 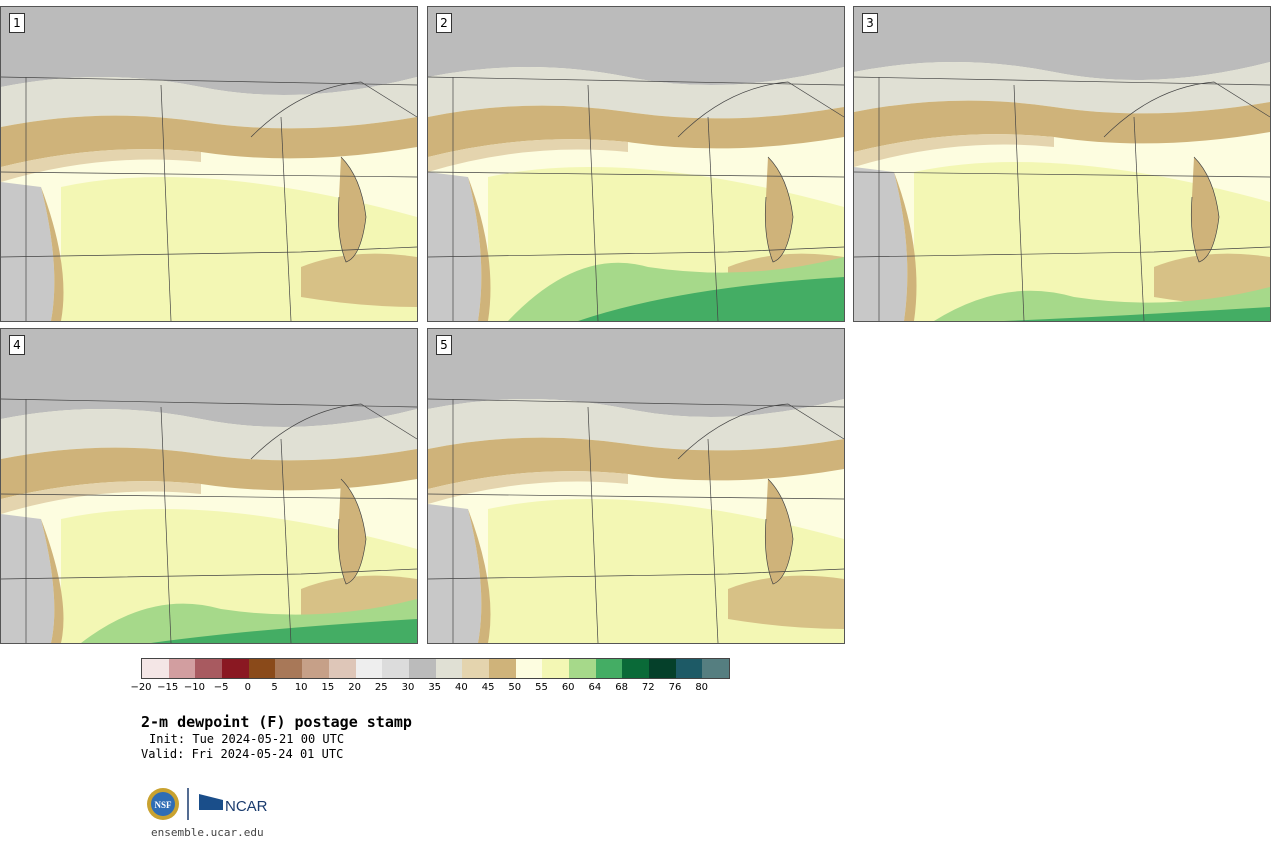 What do you see at coordinates (444, 345) in the screenshot?
I see `panel-number-5: 5` at bounding box center [444, 345].